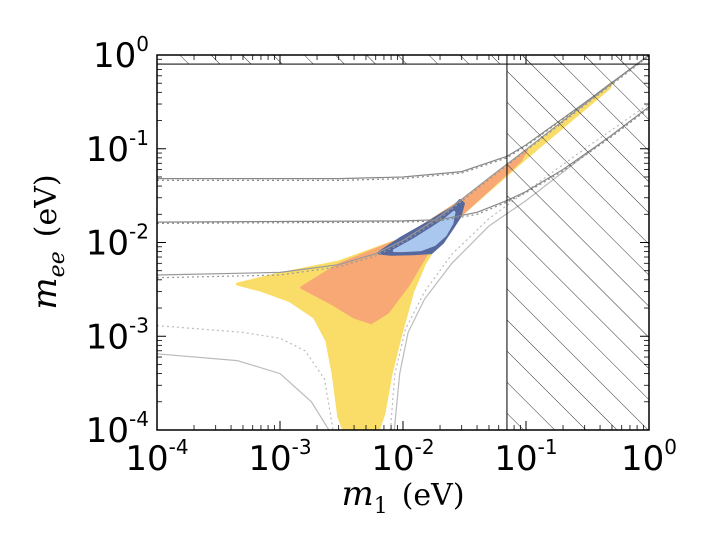  Describe the element at coordinates (670, 447) in the screenshot. I see `x-tick-exponent: 0` at that location.